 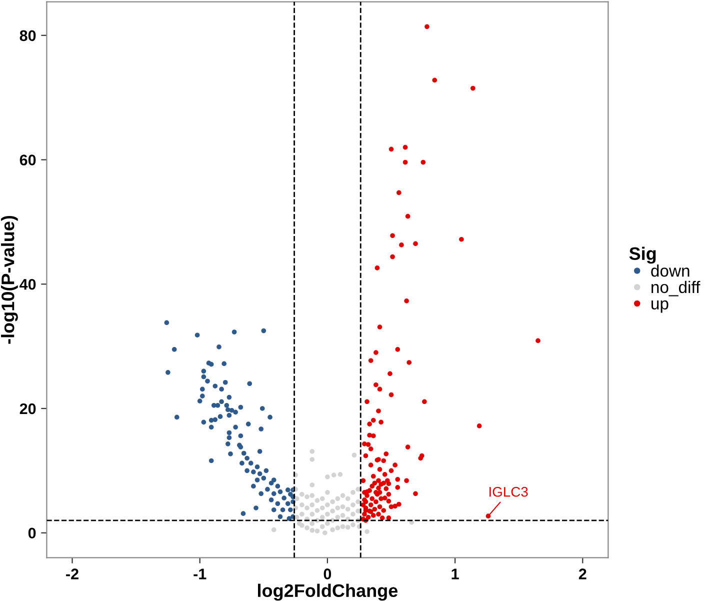 What do you see at coordinates (642, 255) in the screenshot?
I see `legend-title: Sig` at bounding box center [642, 255].